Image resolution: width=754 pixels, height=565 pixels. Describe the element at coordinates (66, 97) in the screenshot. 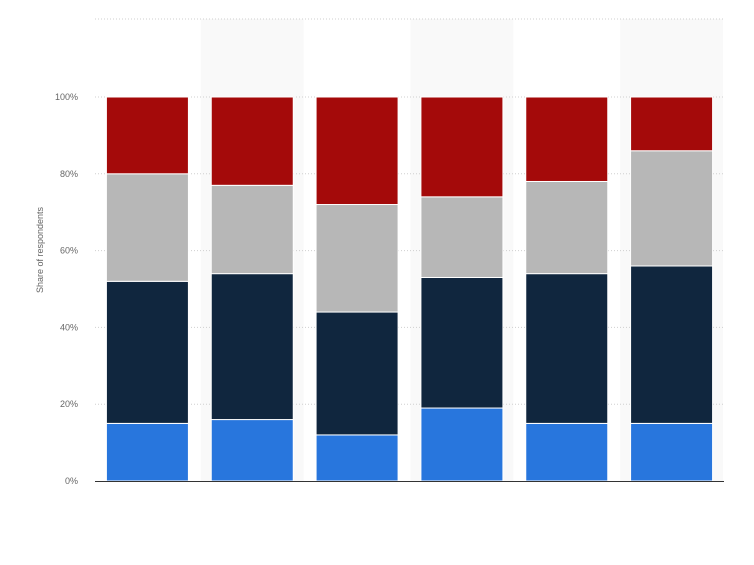

I see `y-tick-label: 100%` at that location.